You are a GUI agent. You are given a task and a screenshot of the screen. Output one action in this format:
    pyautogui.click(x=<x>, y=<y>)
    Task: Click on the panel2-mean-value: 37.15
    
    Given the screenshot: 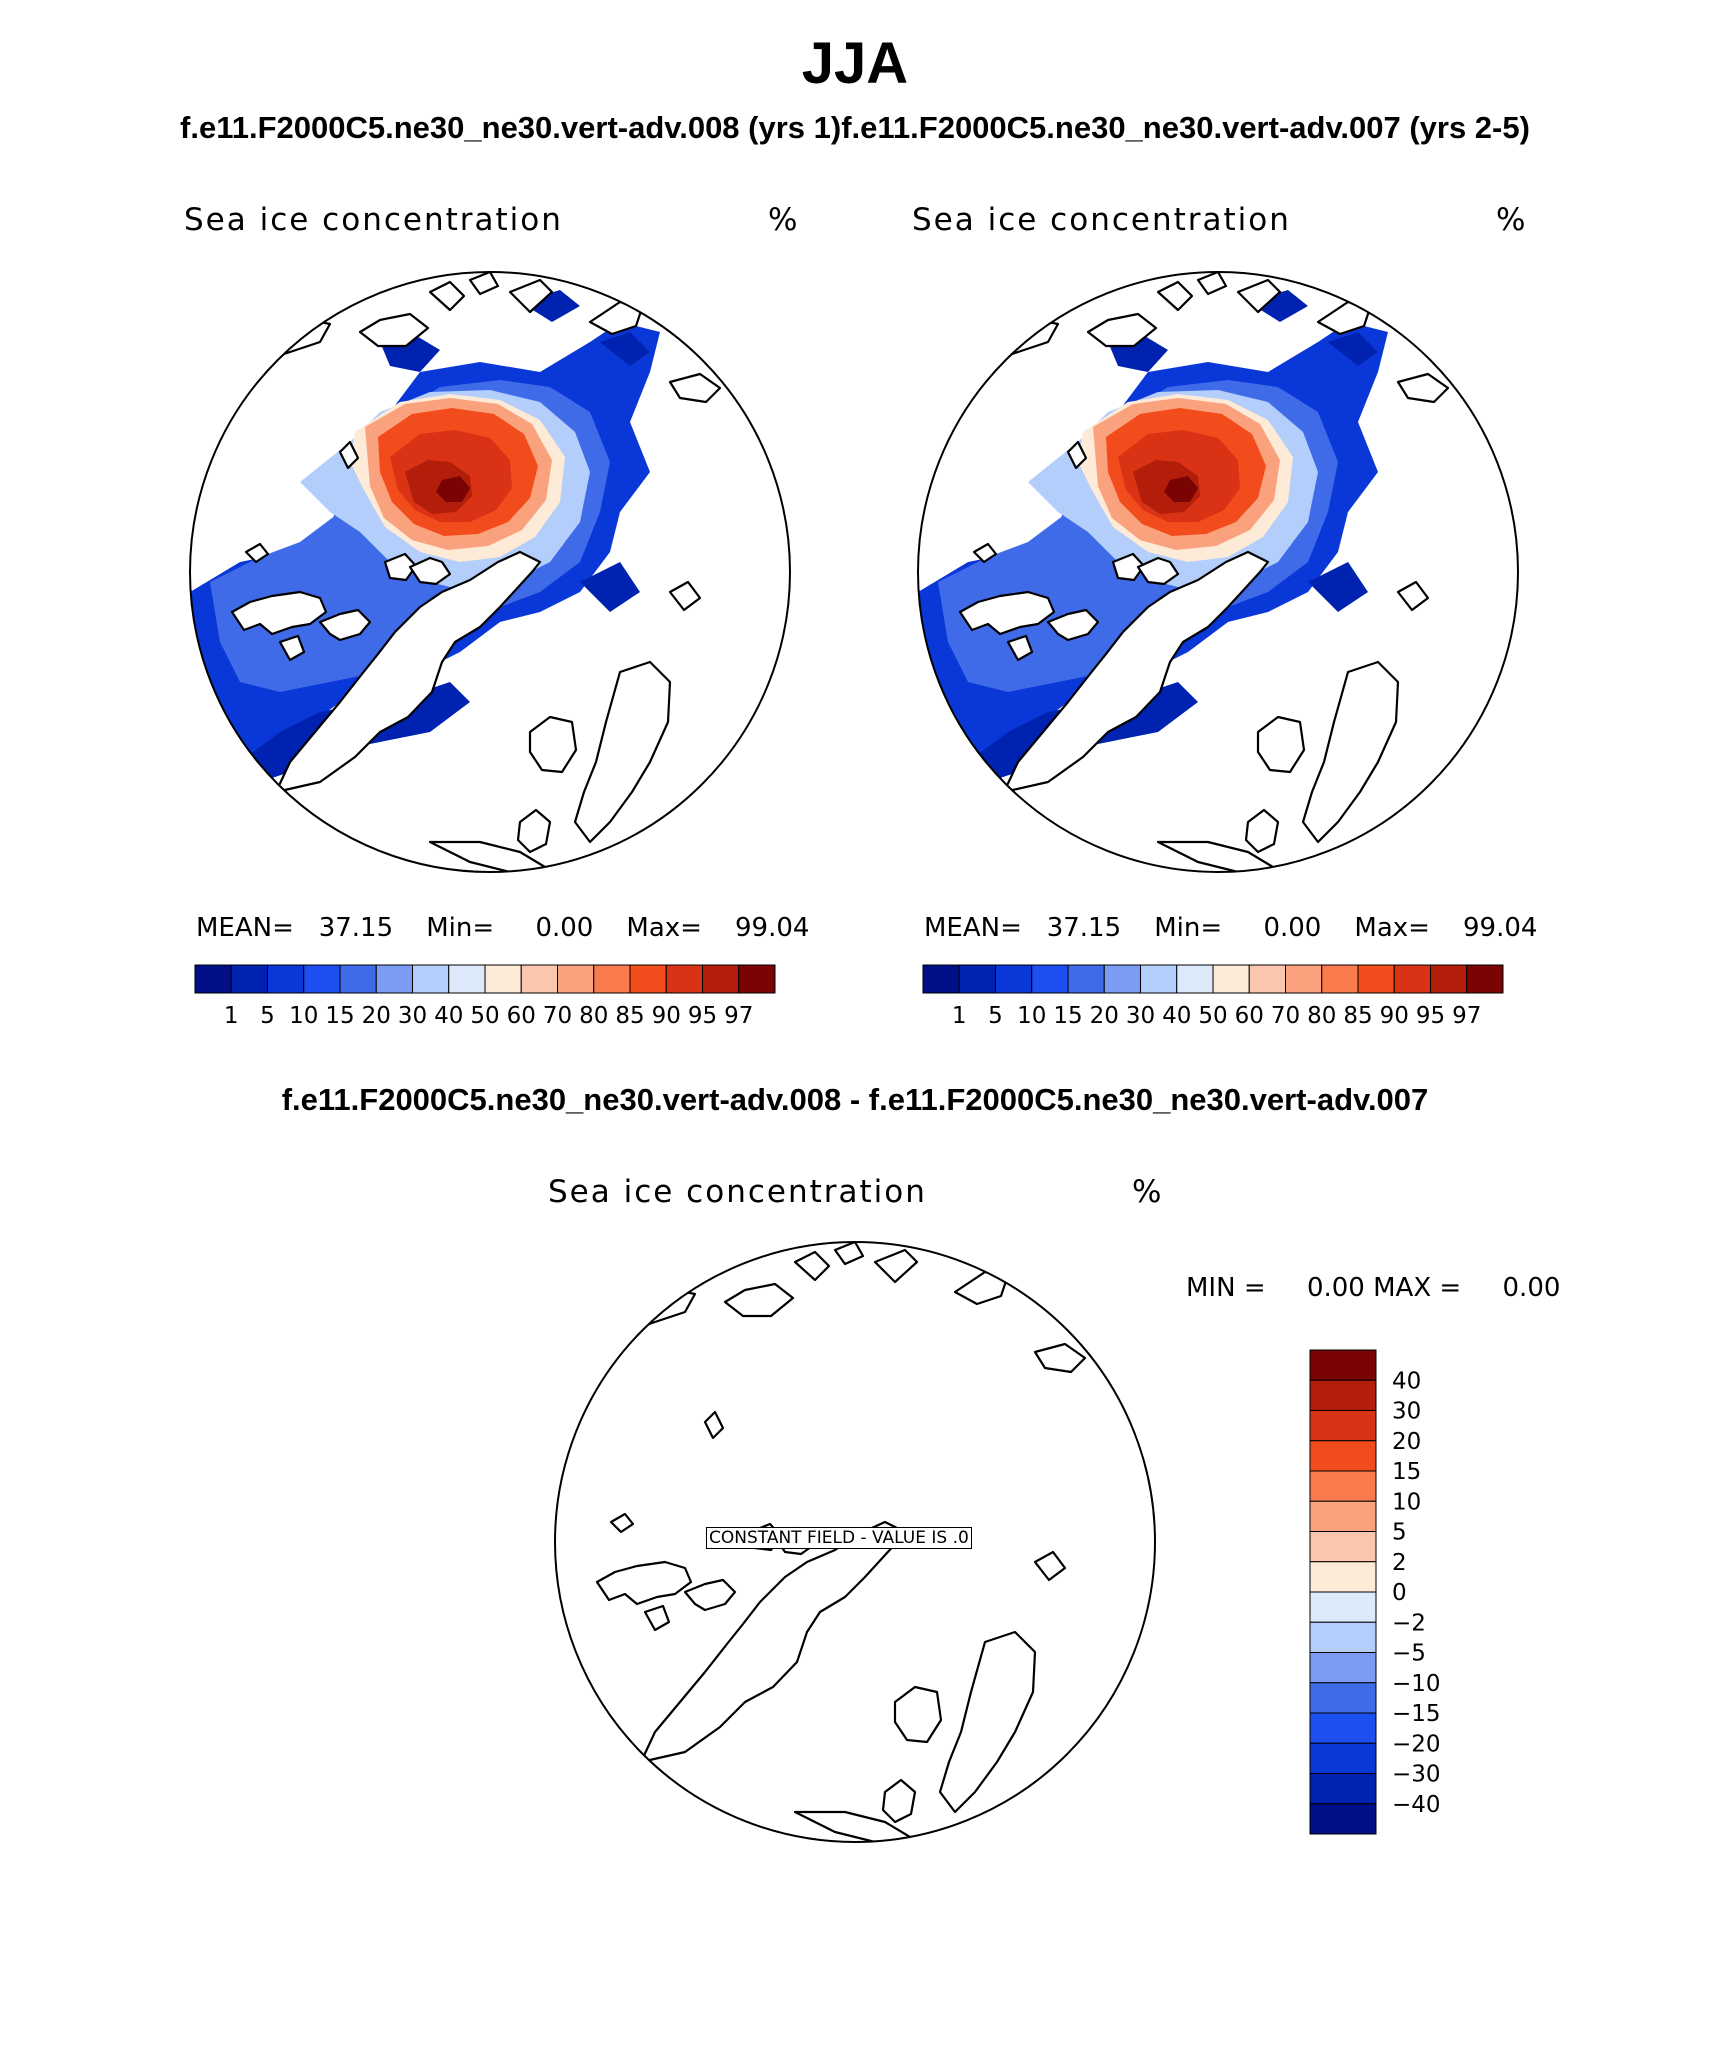 What is the action you would take?
    pyautogui.click(x=1084, y=928)
    